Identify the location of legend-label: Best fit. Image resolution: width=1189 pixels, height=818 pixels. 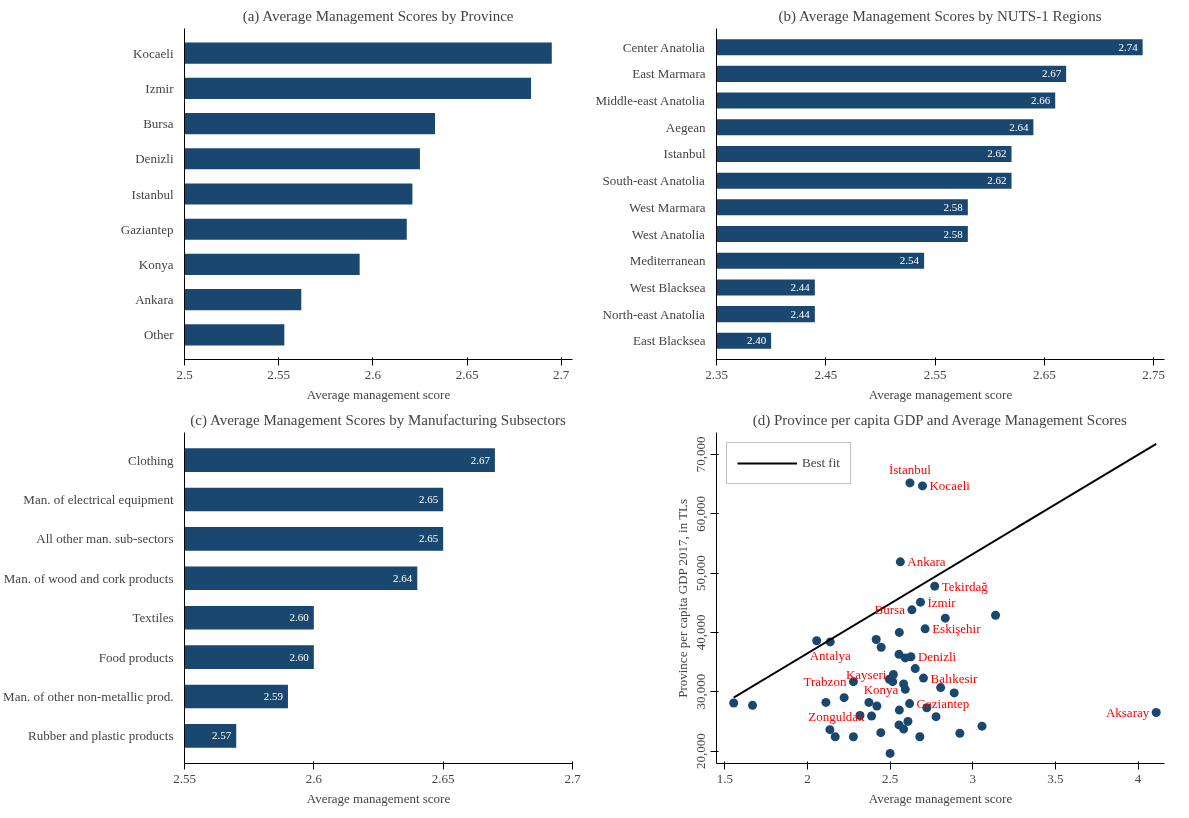
(821, 463).